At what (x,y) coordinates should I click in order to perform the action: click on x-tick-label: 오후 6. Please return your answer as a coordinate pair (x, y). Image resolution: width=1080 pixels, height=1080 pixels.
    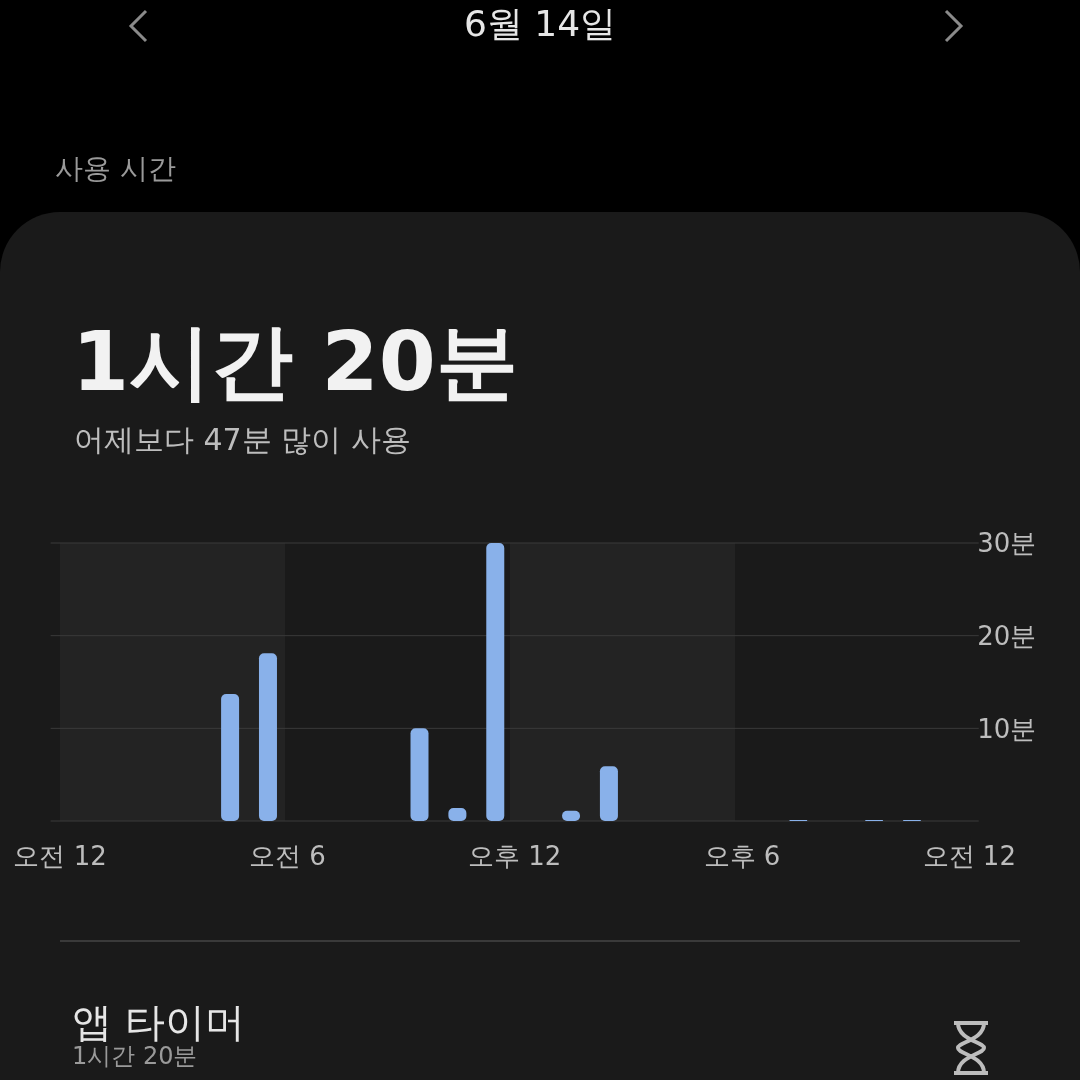
    Looking at the image, I should click on (742, 856).